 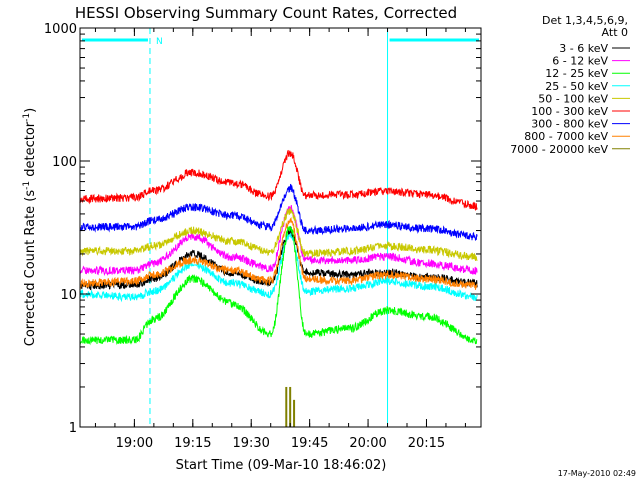 I want to click on legend-header: Det 1,3,4,5,6,9,, so click(x=585, y=20).